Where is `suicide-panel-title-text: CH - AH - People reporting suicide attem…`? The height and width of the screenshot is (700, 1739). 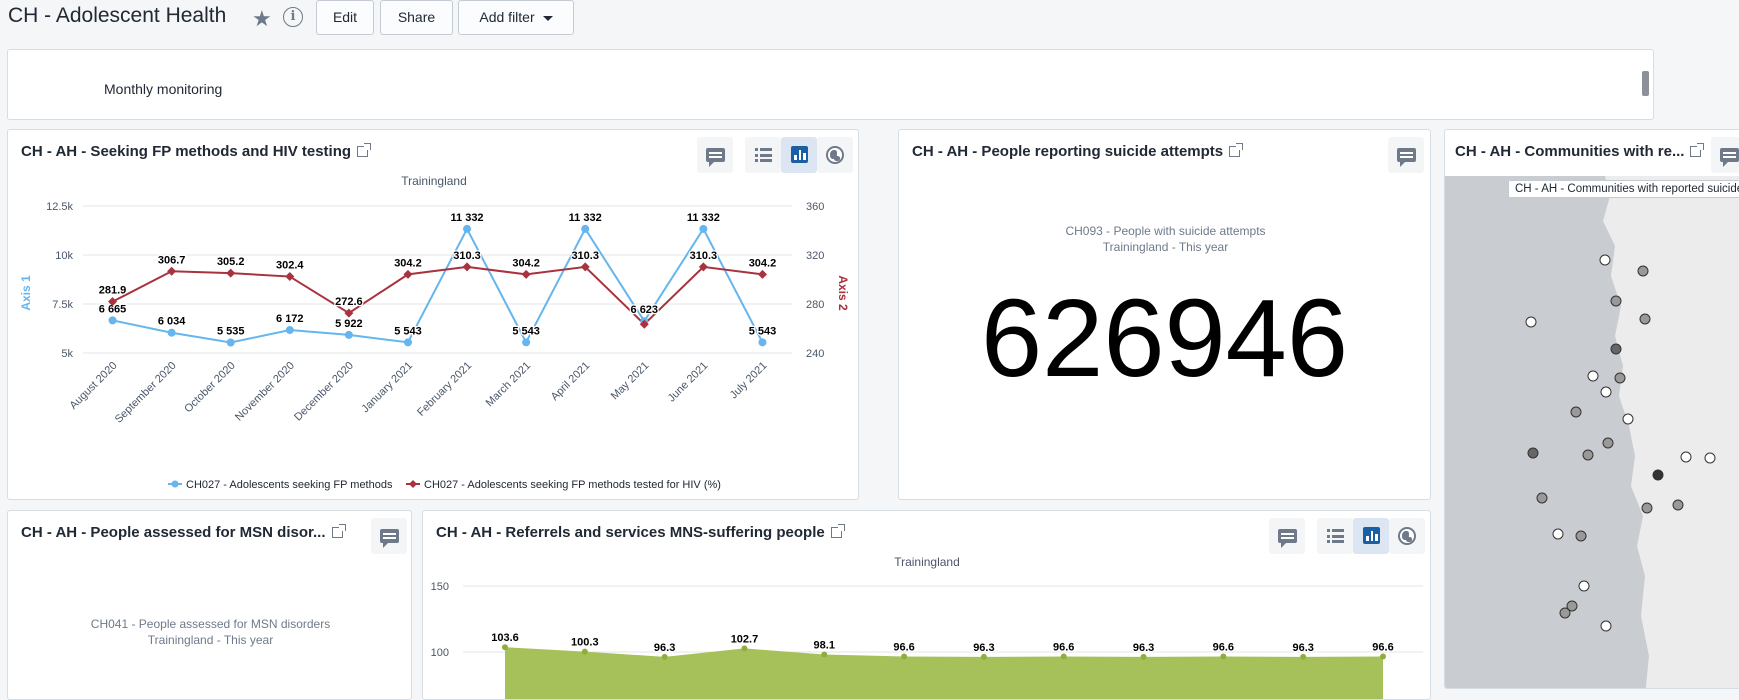 suicide-panel-title-text: CH - AH - People reporting suicide attem… is located at coordinates (1068, 151).